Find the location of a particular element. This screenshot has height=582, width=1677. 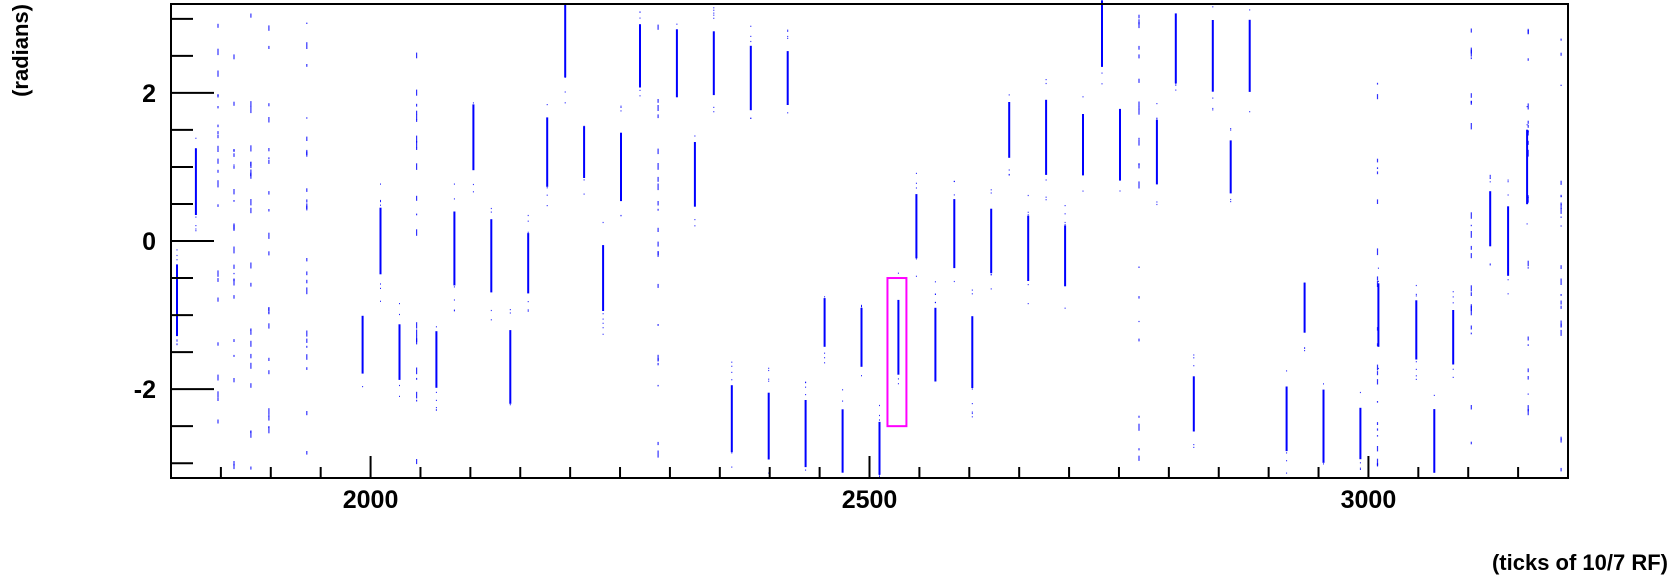

x-axis-title: (ticks of 10/7 RF) is located at coordinates (1580, 562).